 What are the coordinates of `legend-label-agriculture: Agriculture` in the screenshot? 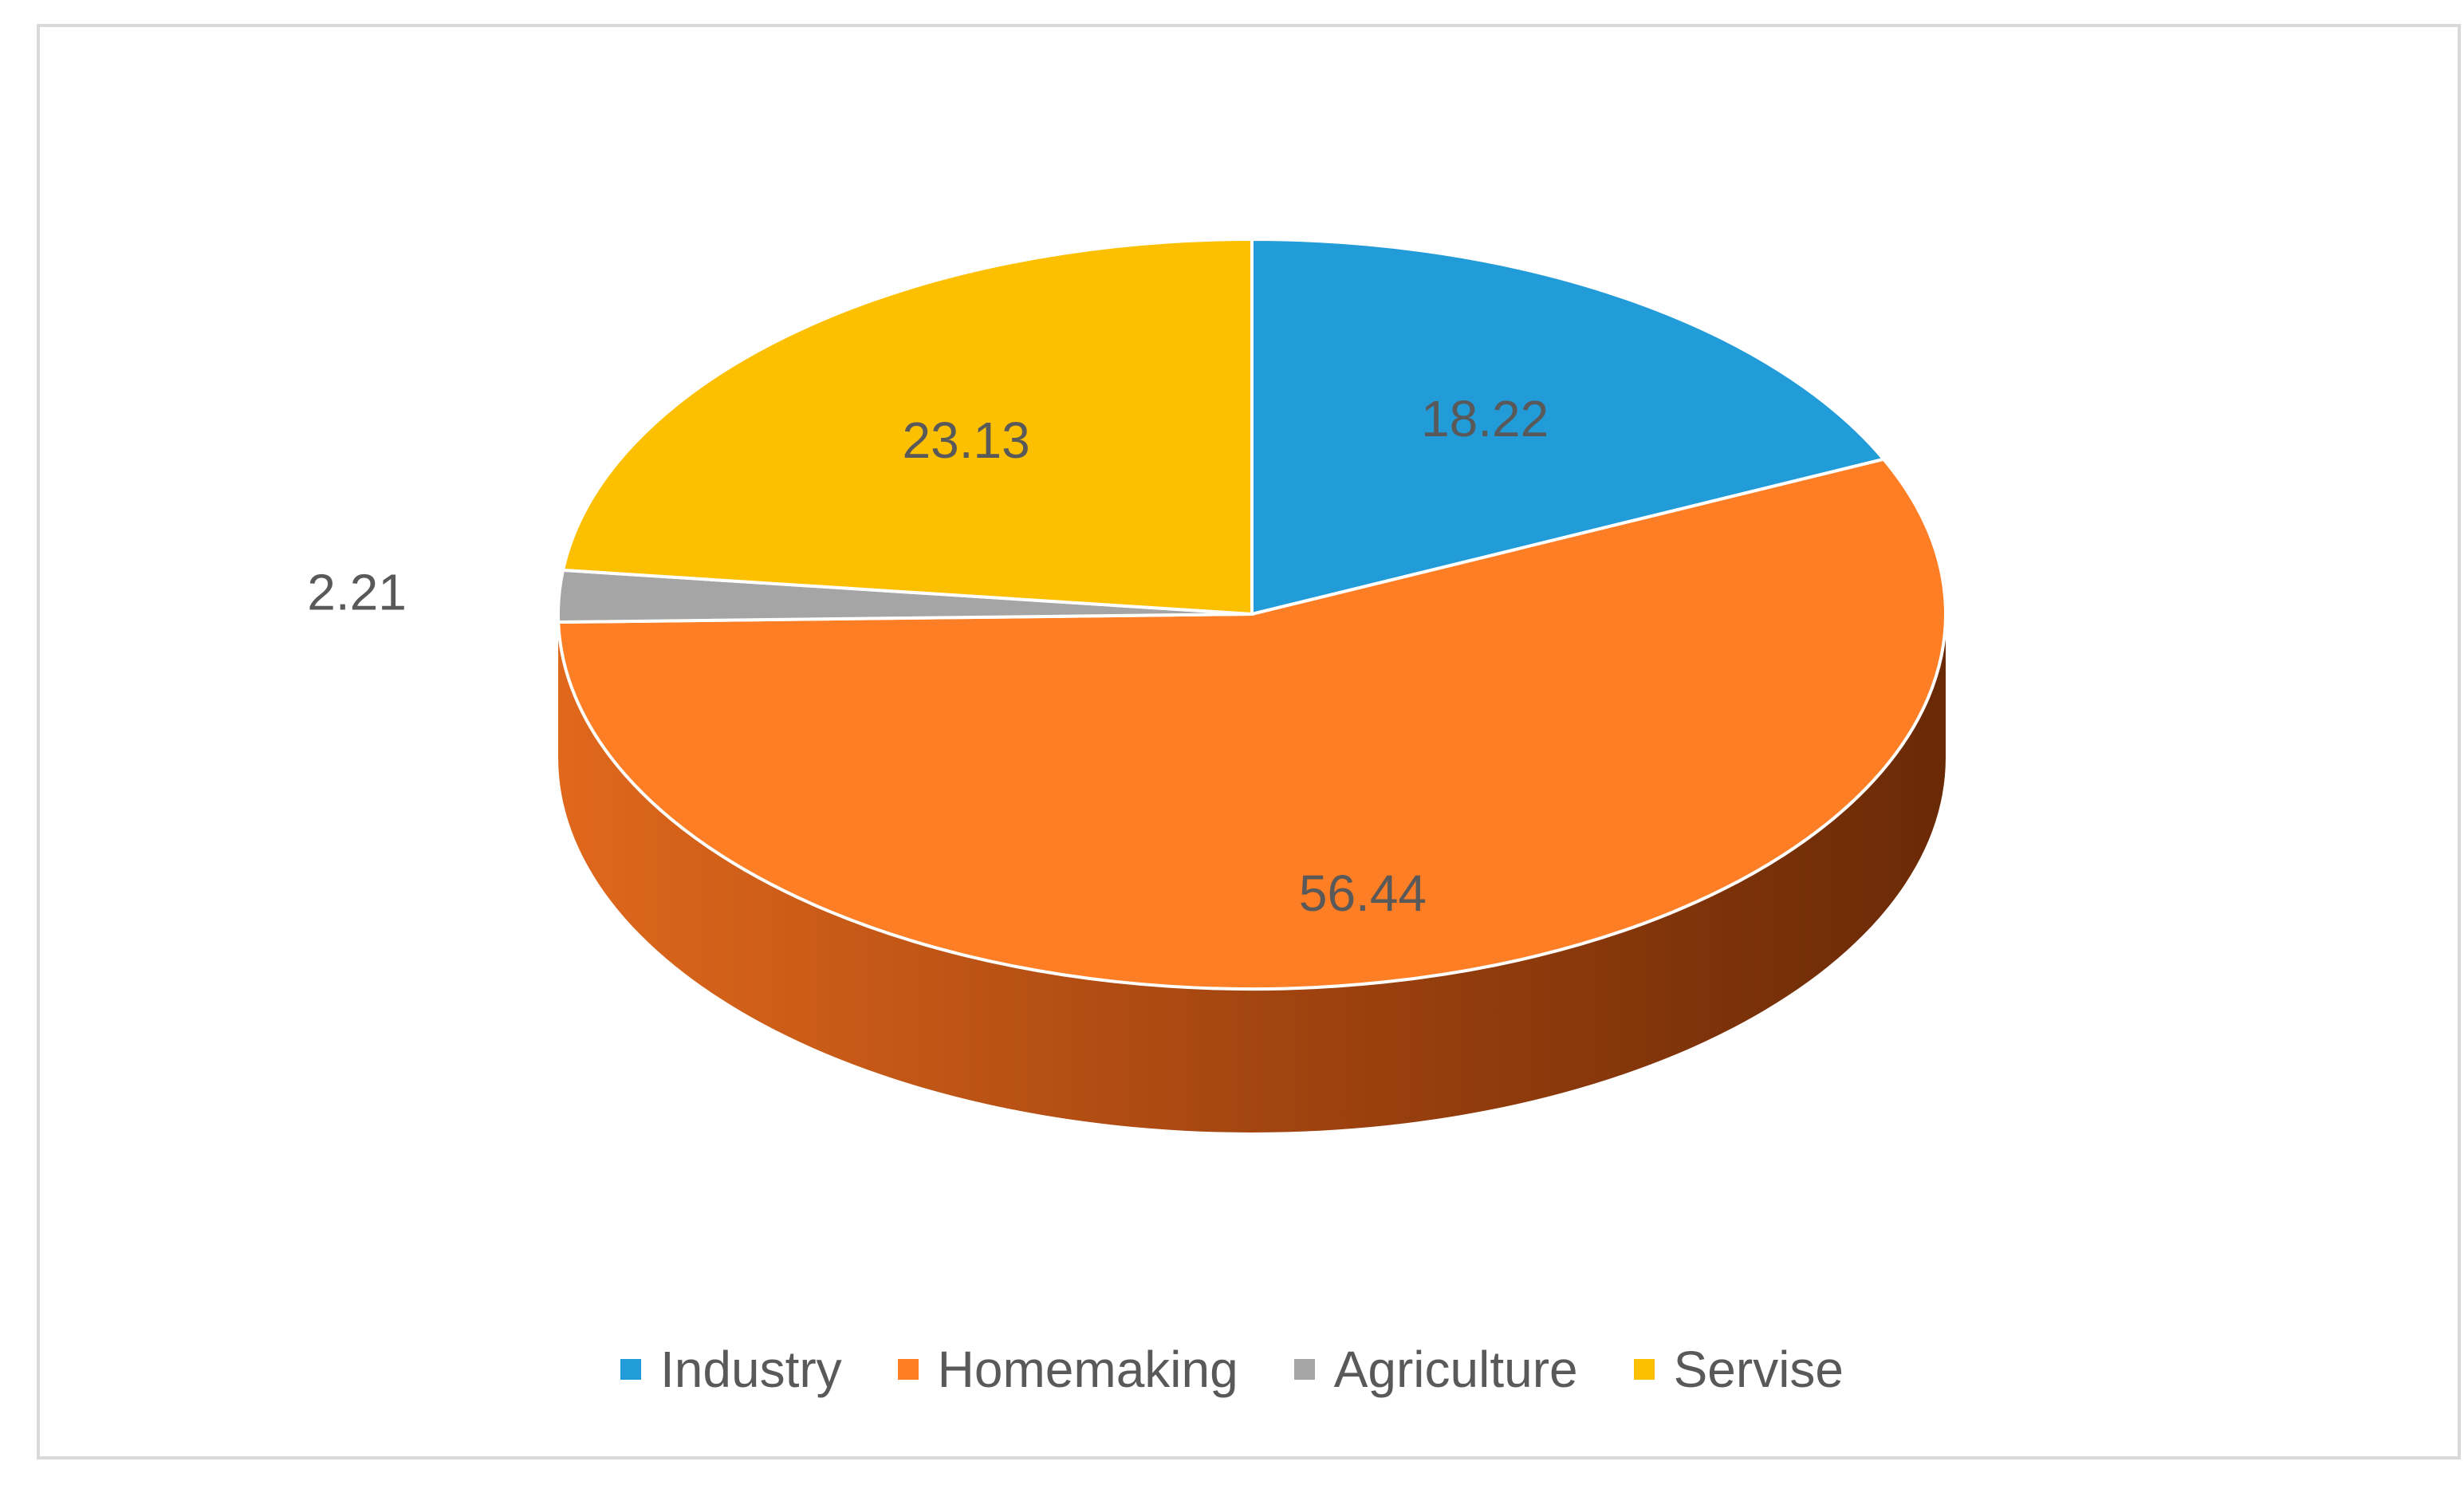 It's located at (1455, 1369).